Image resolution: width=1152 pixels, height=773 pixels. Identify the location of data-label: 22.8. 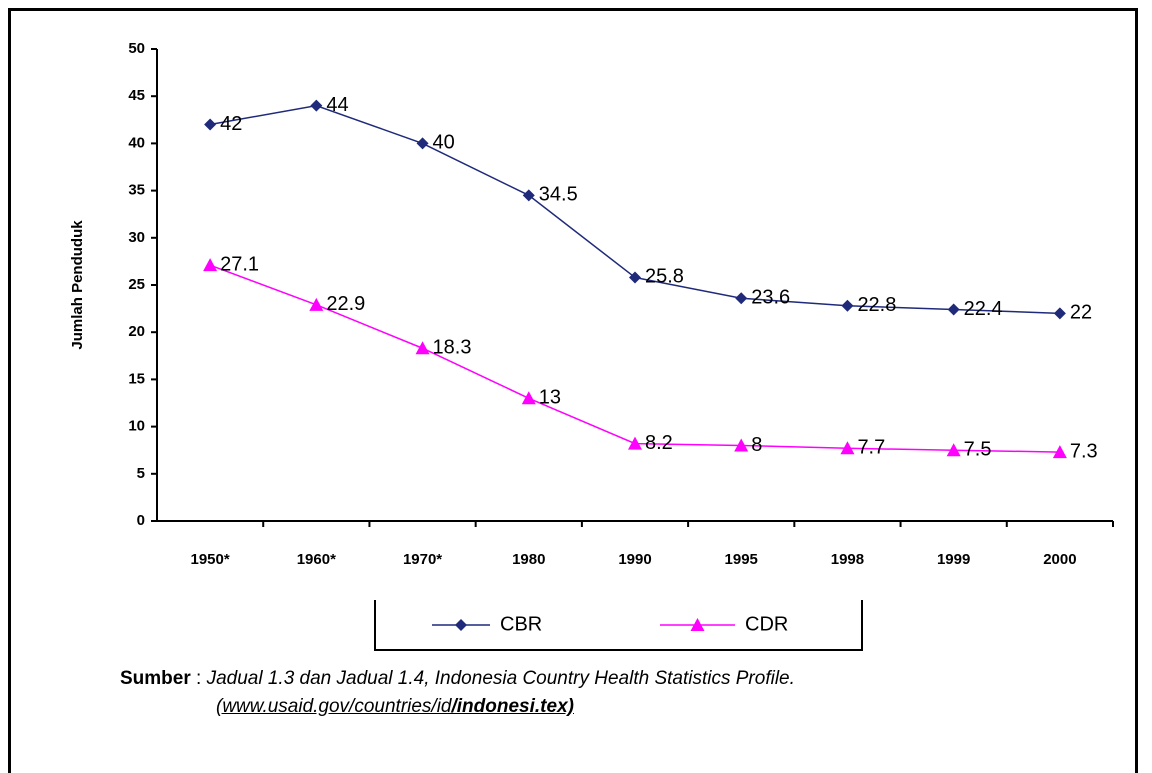
(876, 305).